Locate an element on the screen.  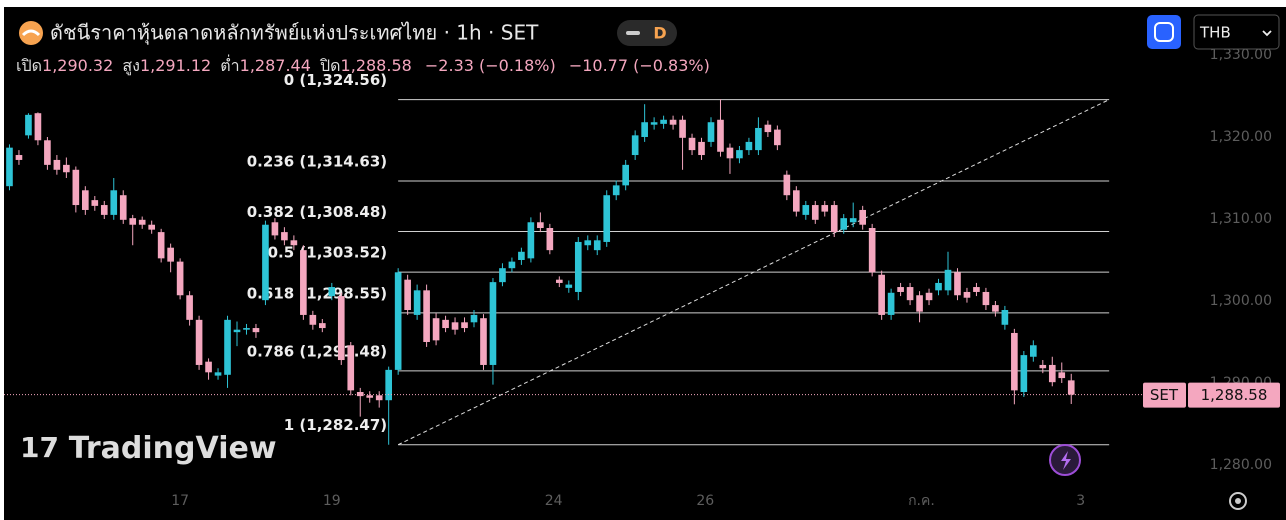
left-border is located at coordinates (2, 260).